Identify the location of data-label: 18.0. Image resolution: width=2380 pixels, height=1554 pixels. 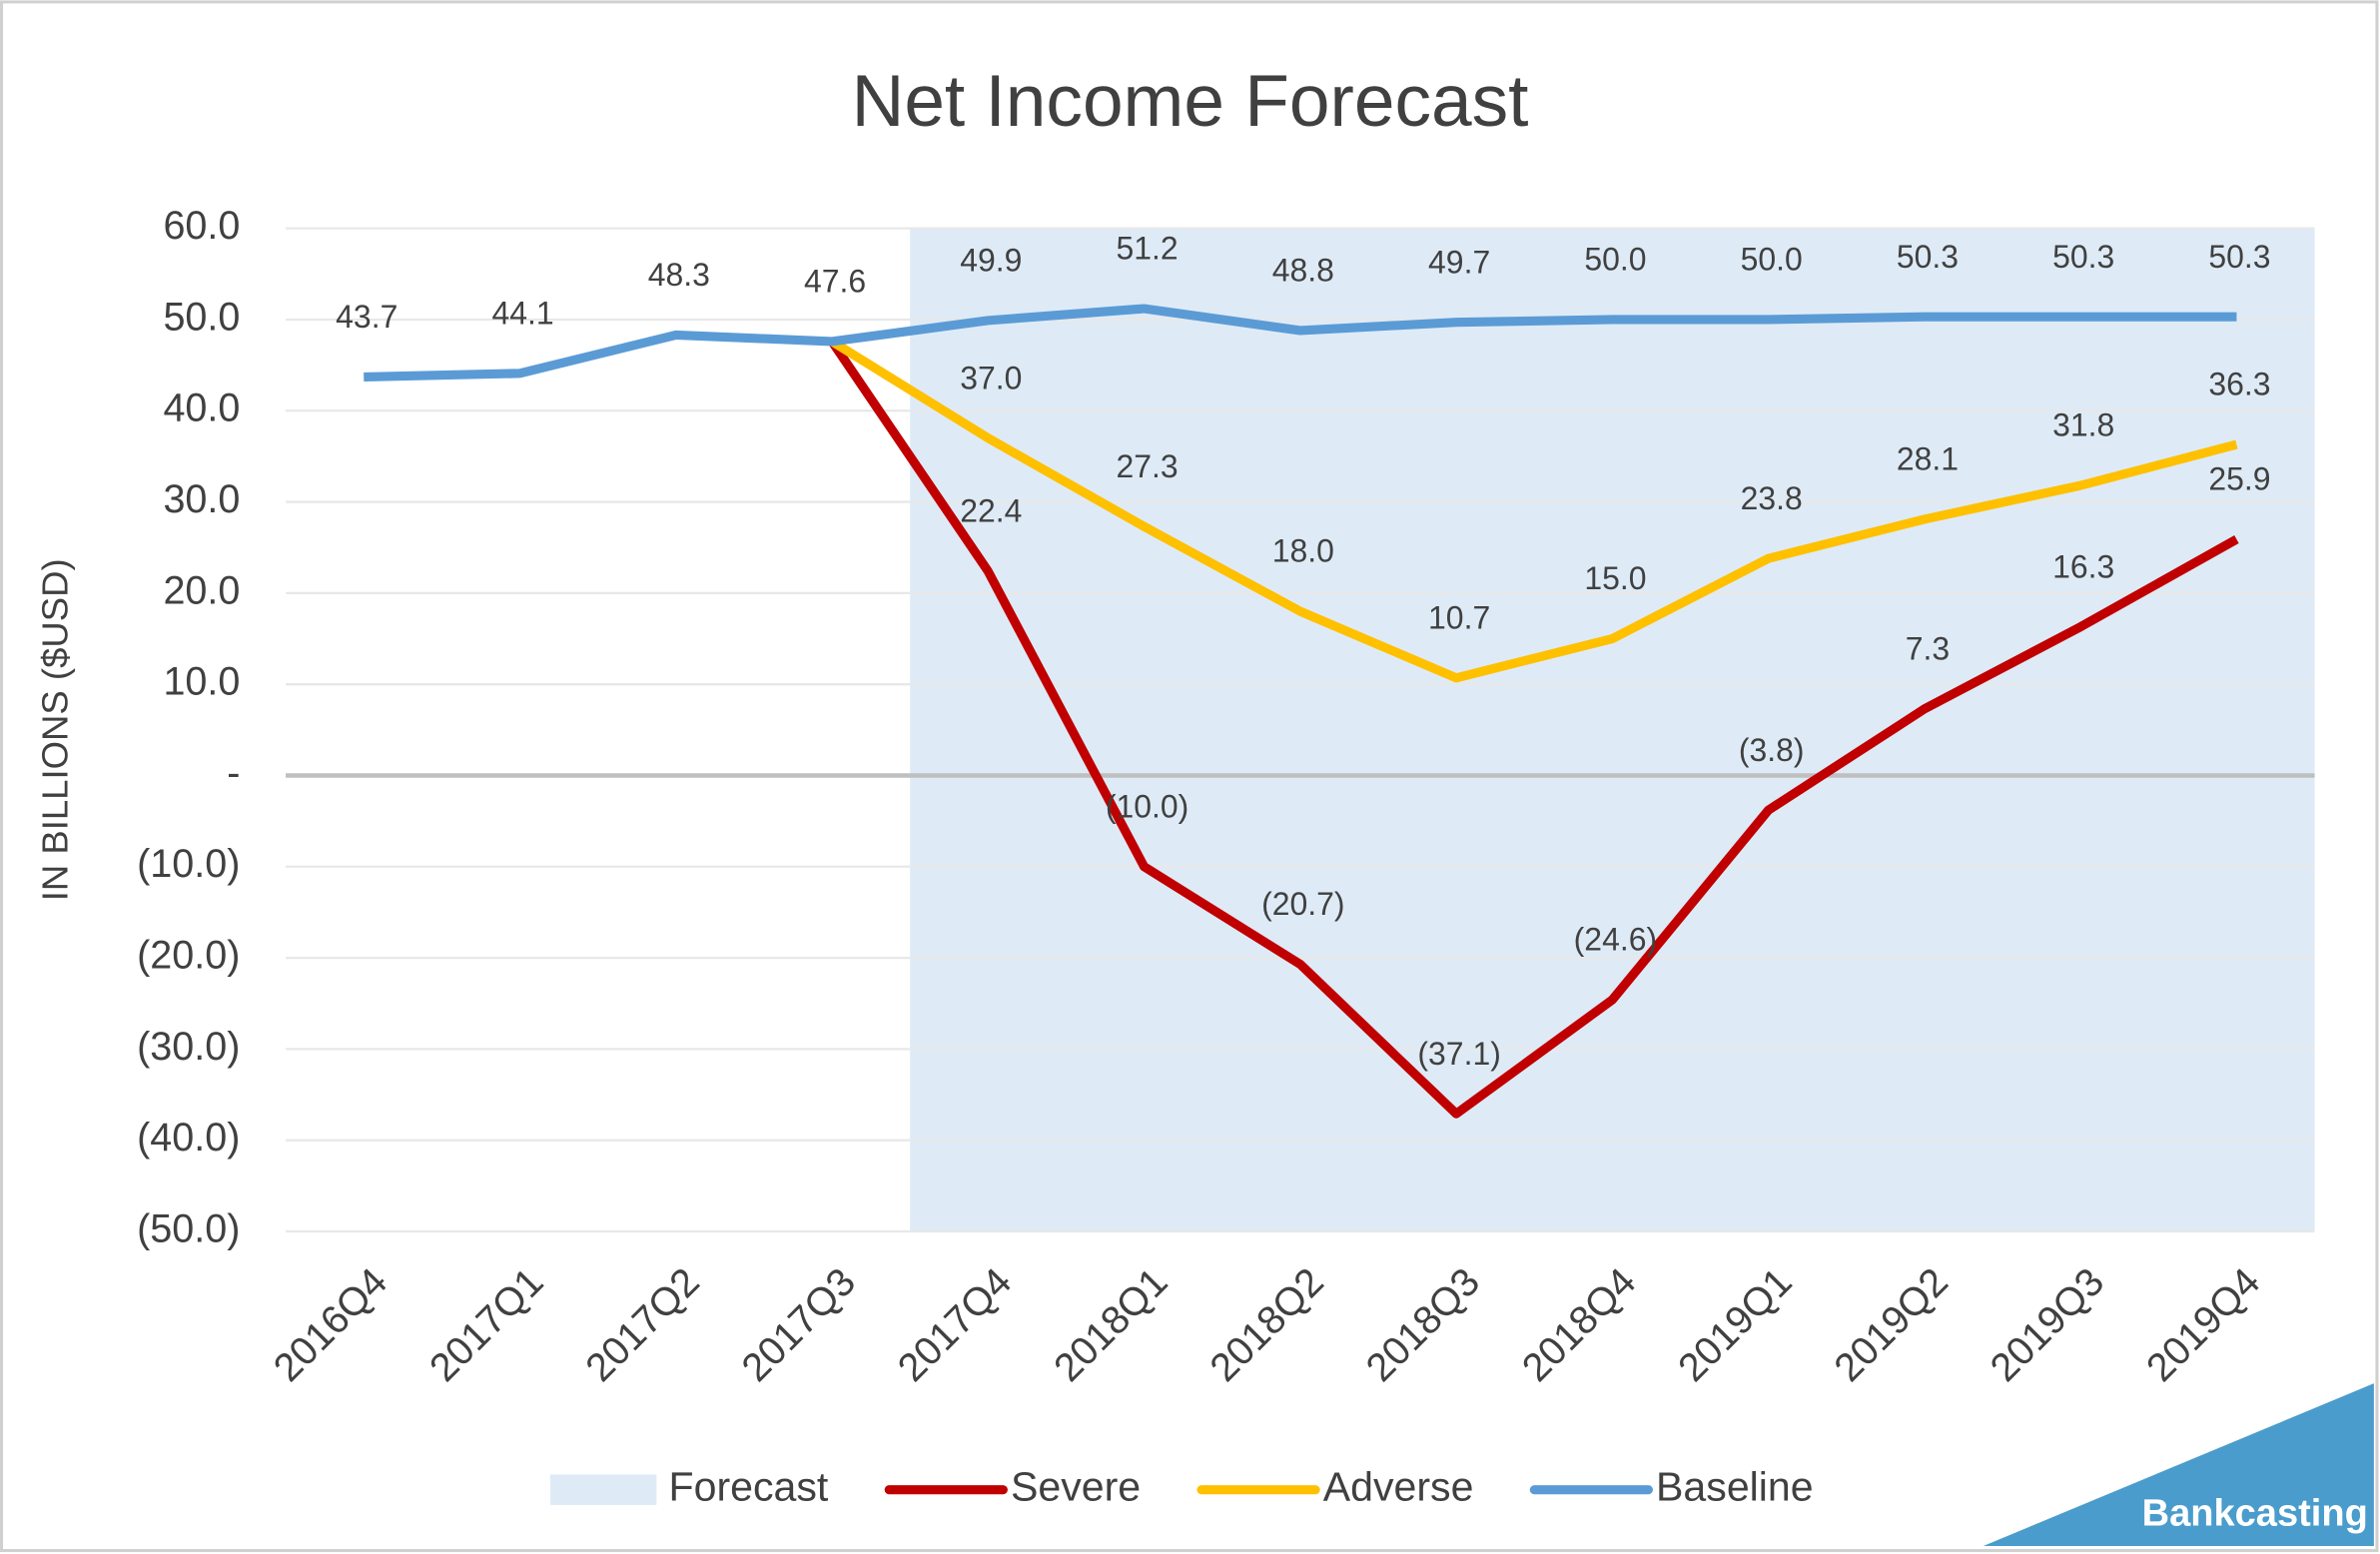
(1303, 551).